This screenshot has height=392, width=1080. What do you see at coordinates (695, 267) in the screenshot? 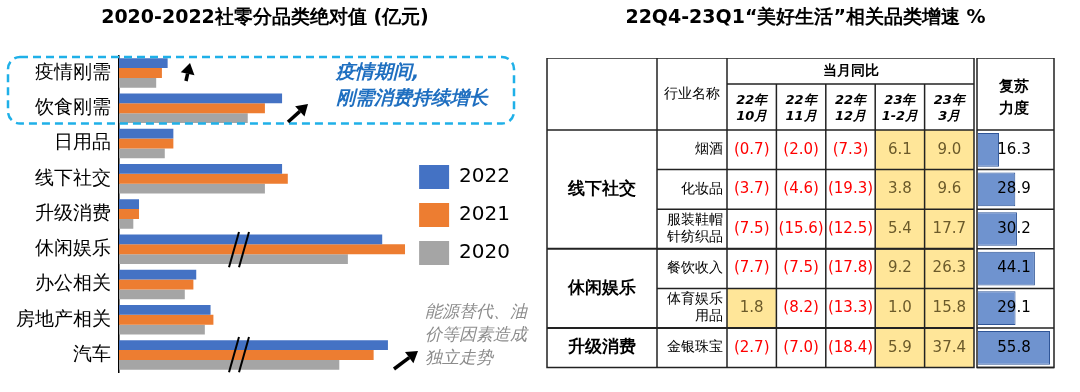
I see `y-tick-label: 餐饮收入` at bounding box center [695, 267].